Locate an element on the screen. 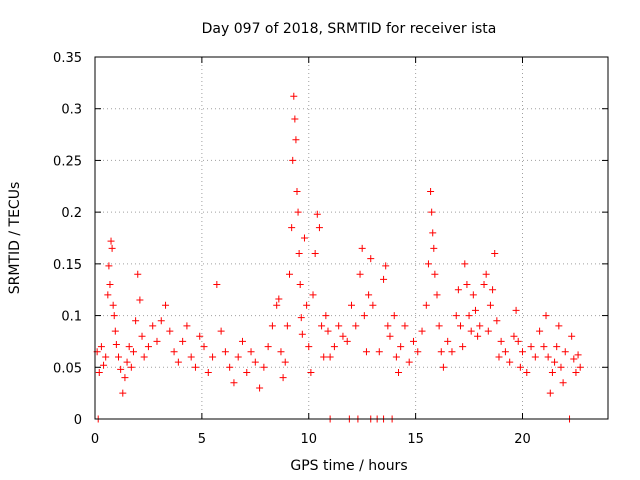 This screenshot has height=480, width=640. x-tick-label: 20 is located at coordinates (522, 439).